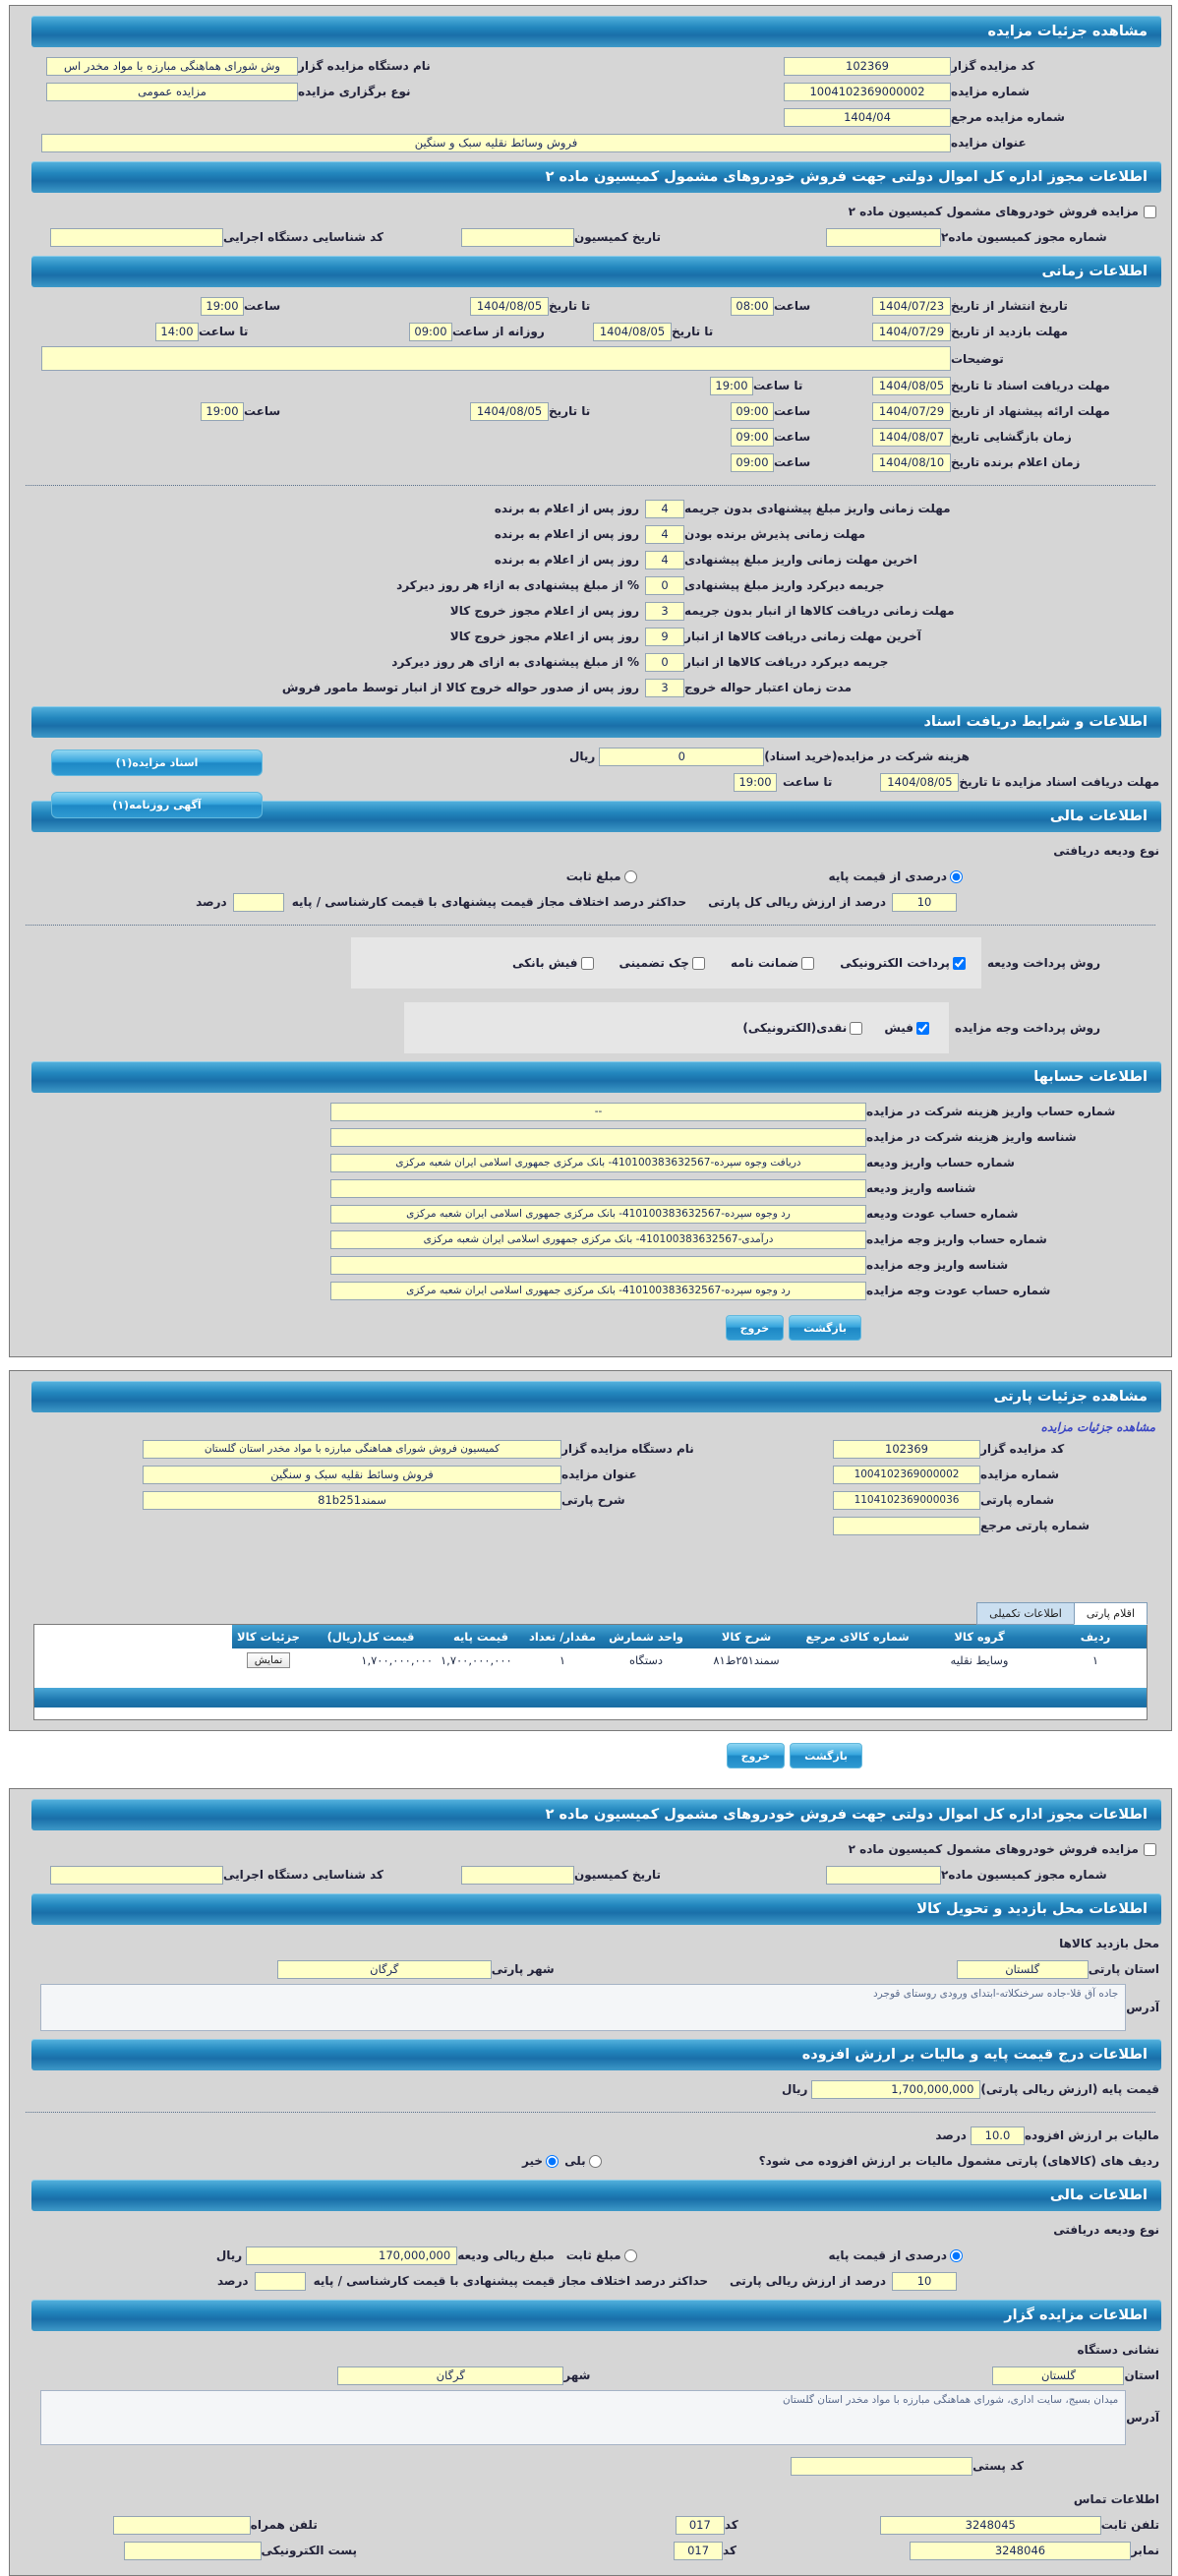 The width and height of the screenshot is (1178, 2576). I want to click on newspaper-ad-button: آگهی روزنامه(۱), so click(157, 805).